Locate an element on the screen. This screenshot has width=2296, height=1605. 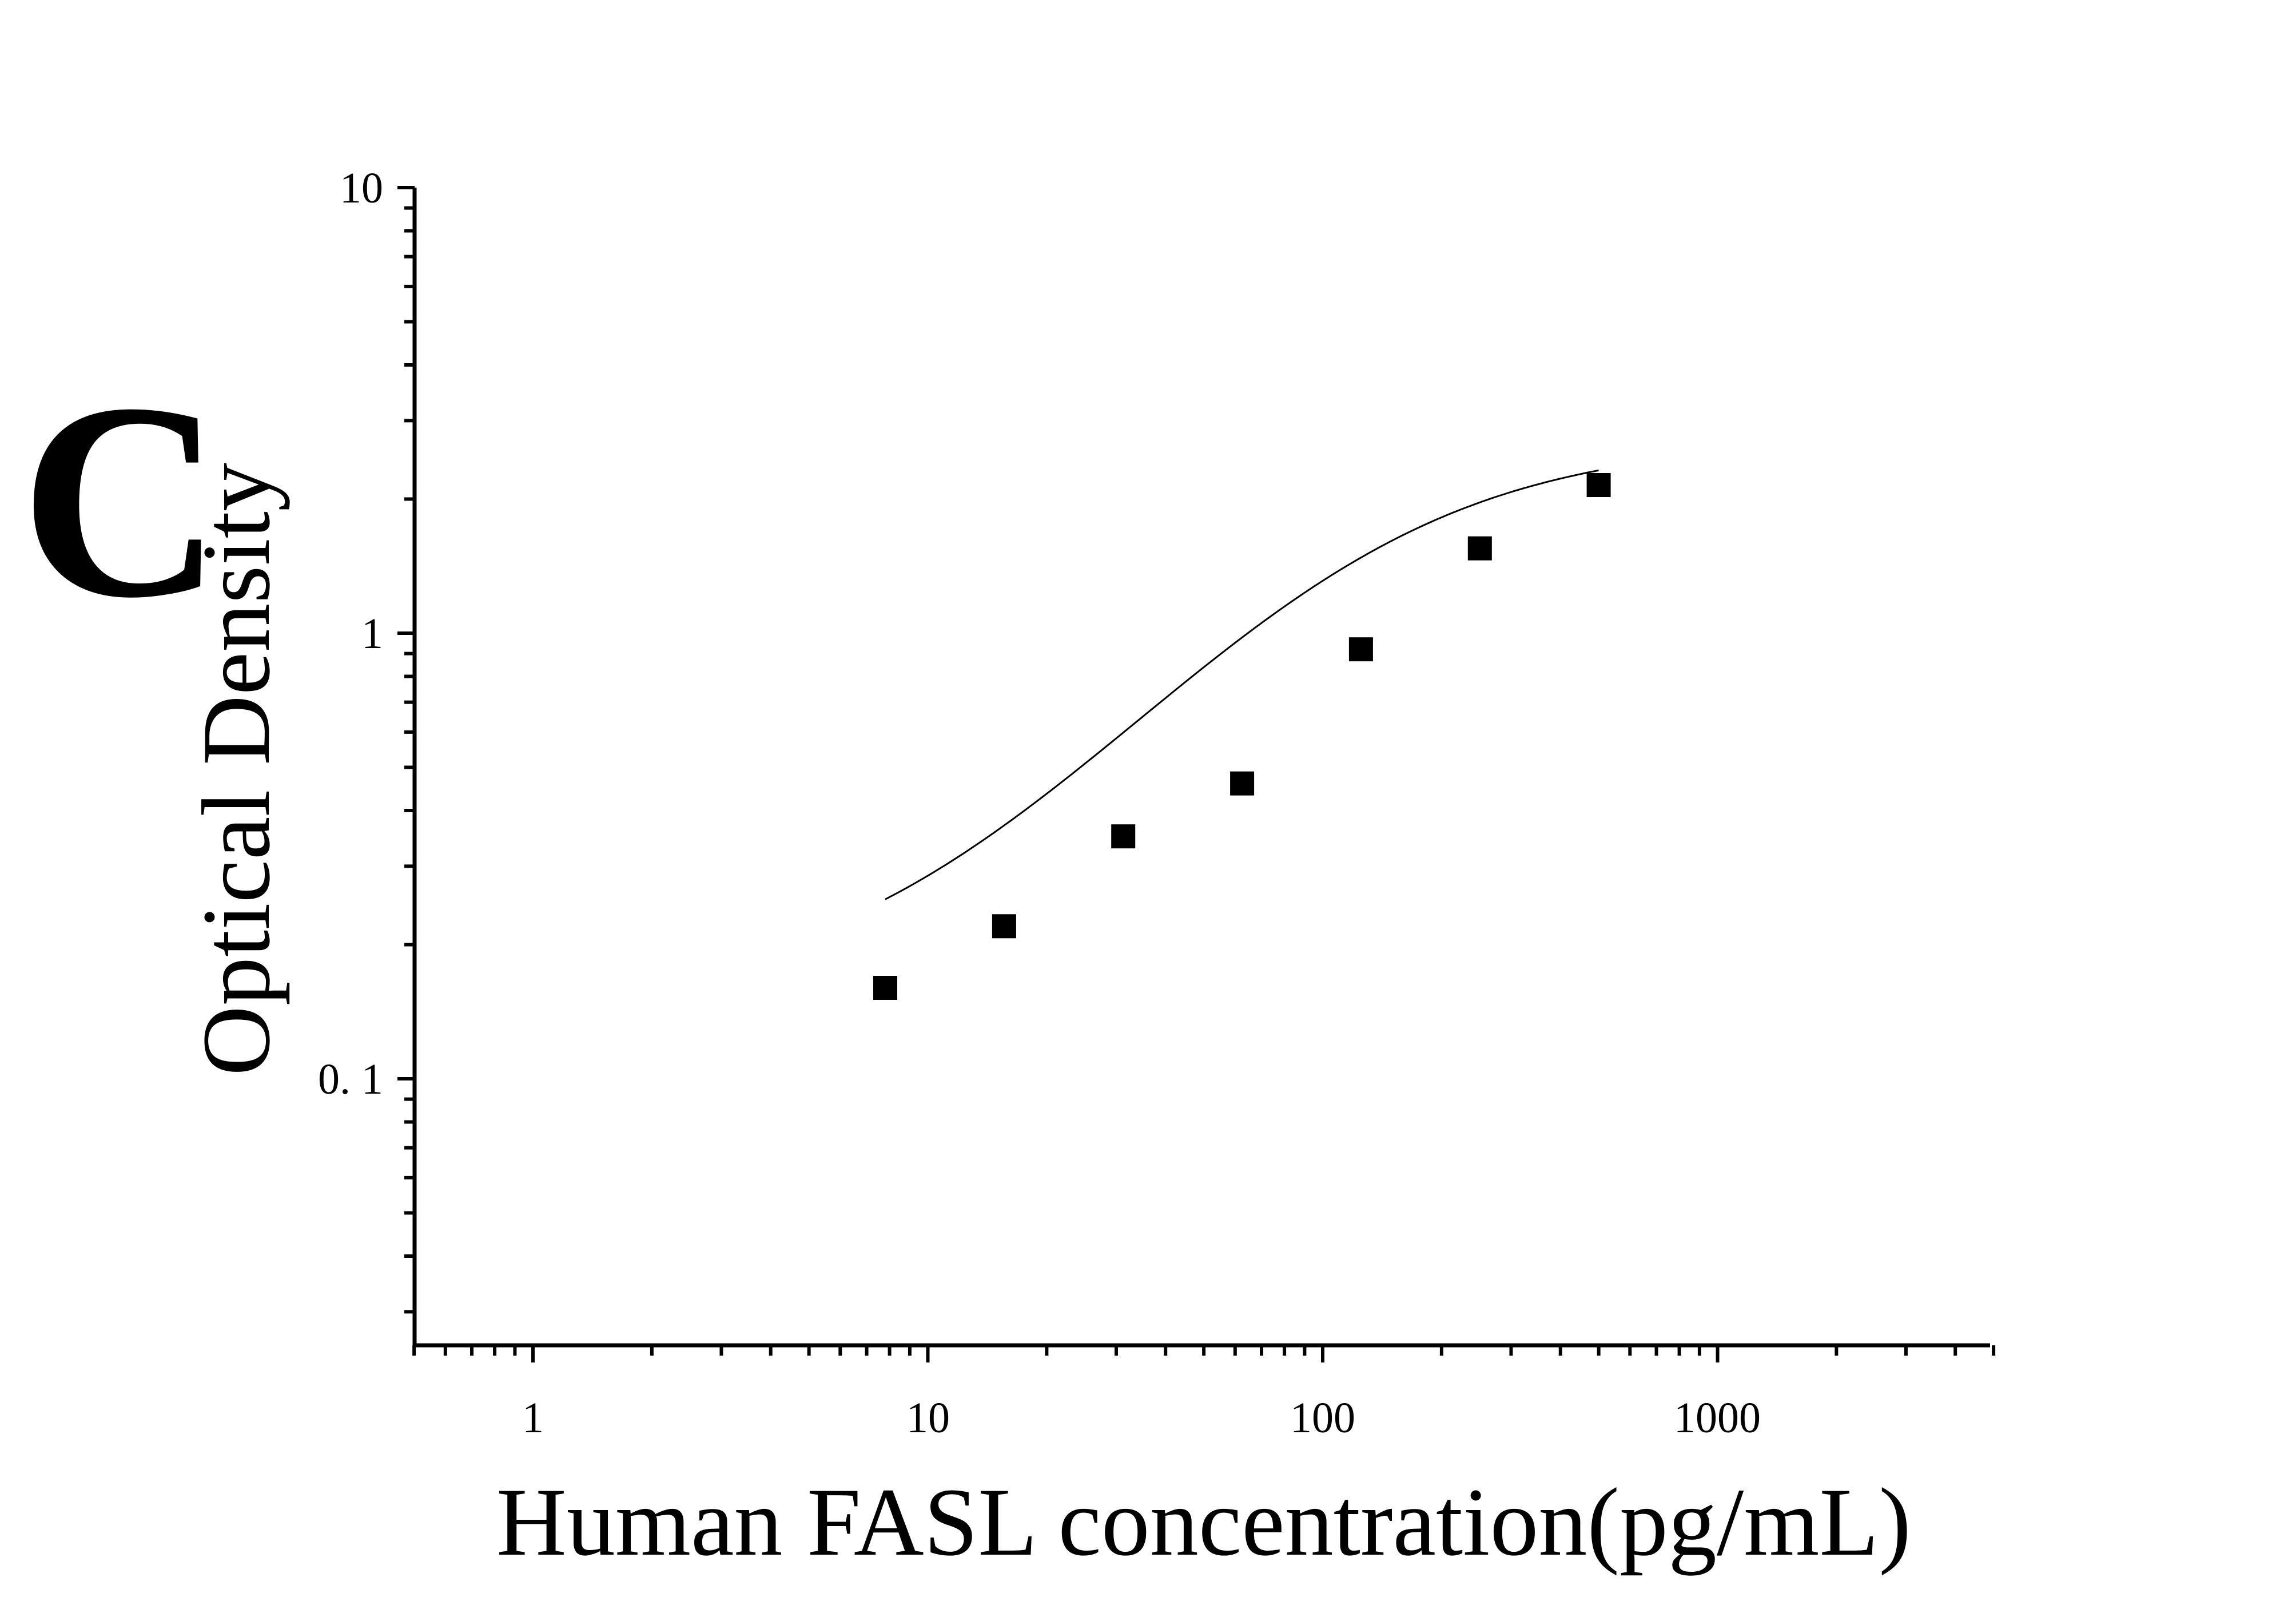
x-tick-label-10: 10 is located at coordinates (928, 1418).